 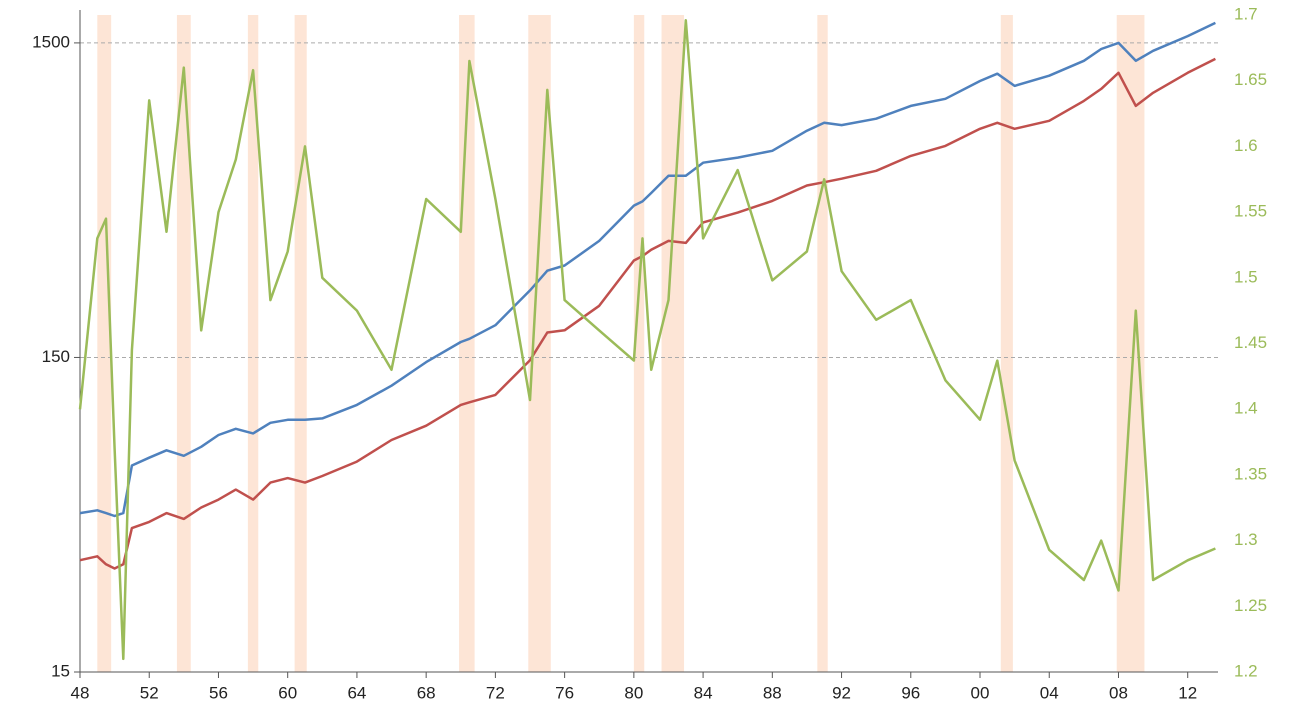 What do you see at coordinates (1049, 692) in the screenshot?
I see `x-tick-label: 04` at bounding box center [1049, 692].